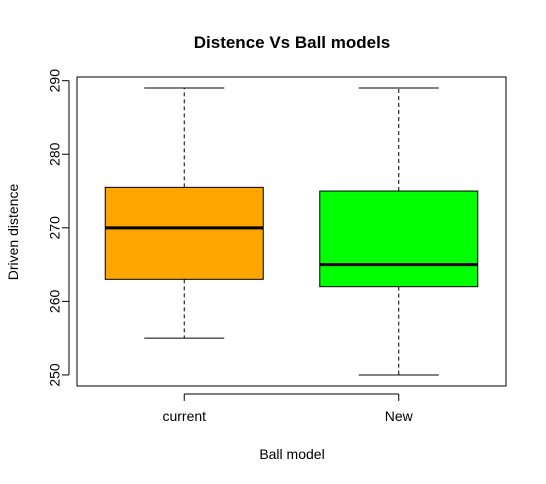  I want to click on y-axis: 250 260 270 280 290, so click(58, 228).